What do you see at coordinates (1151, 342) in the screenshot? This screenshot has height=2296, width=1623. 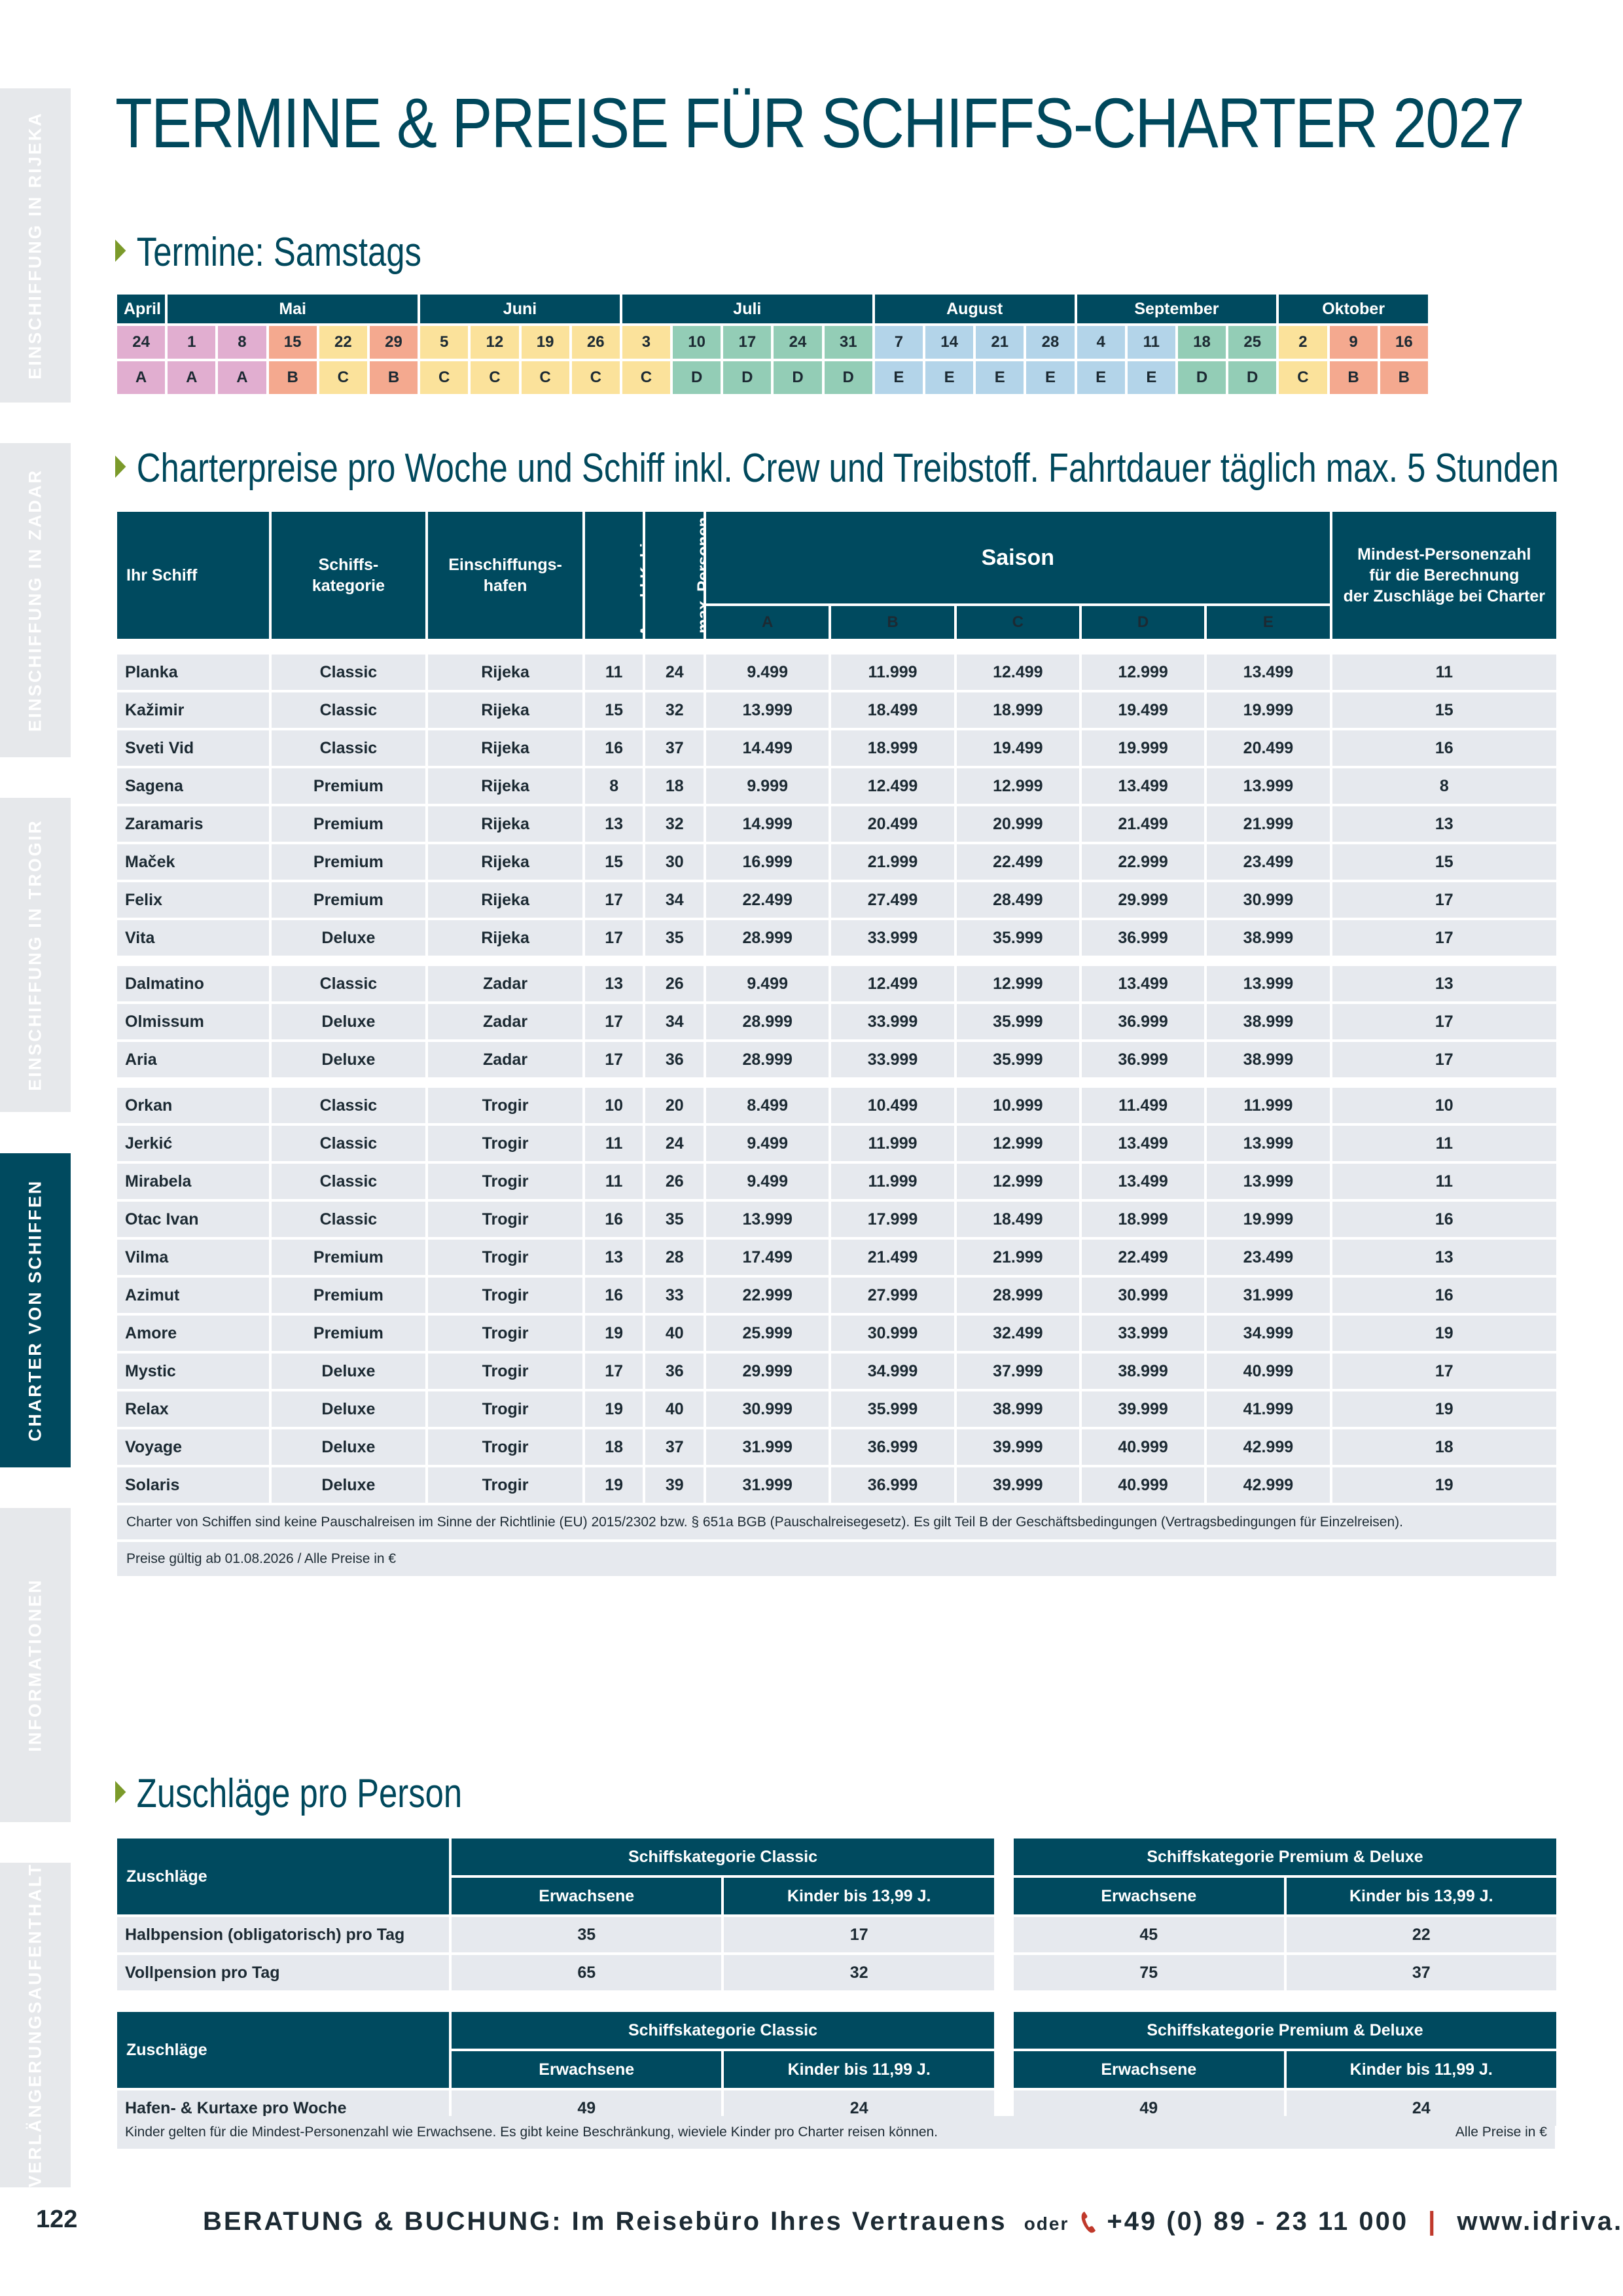 I see `date-cell: 11` at bounding box center [1151, 342].